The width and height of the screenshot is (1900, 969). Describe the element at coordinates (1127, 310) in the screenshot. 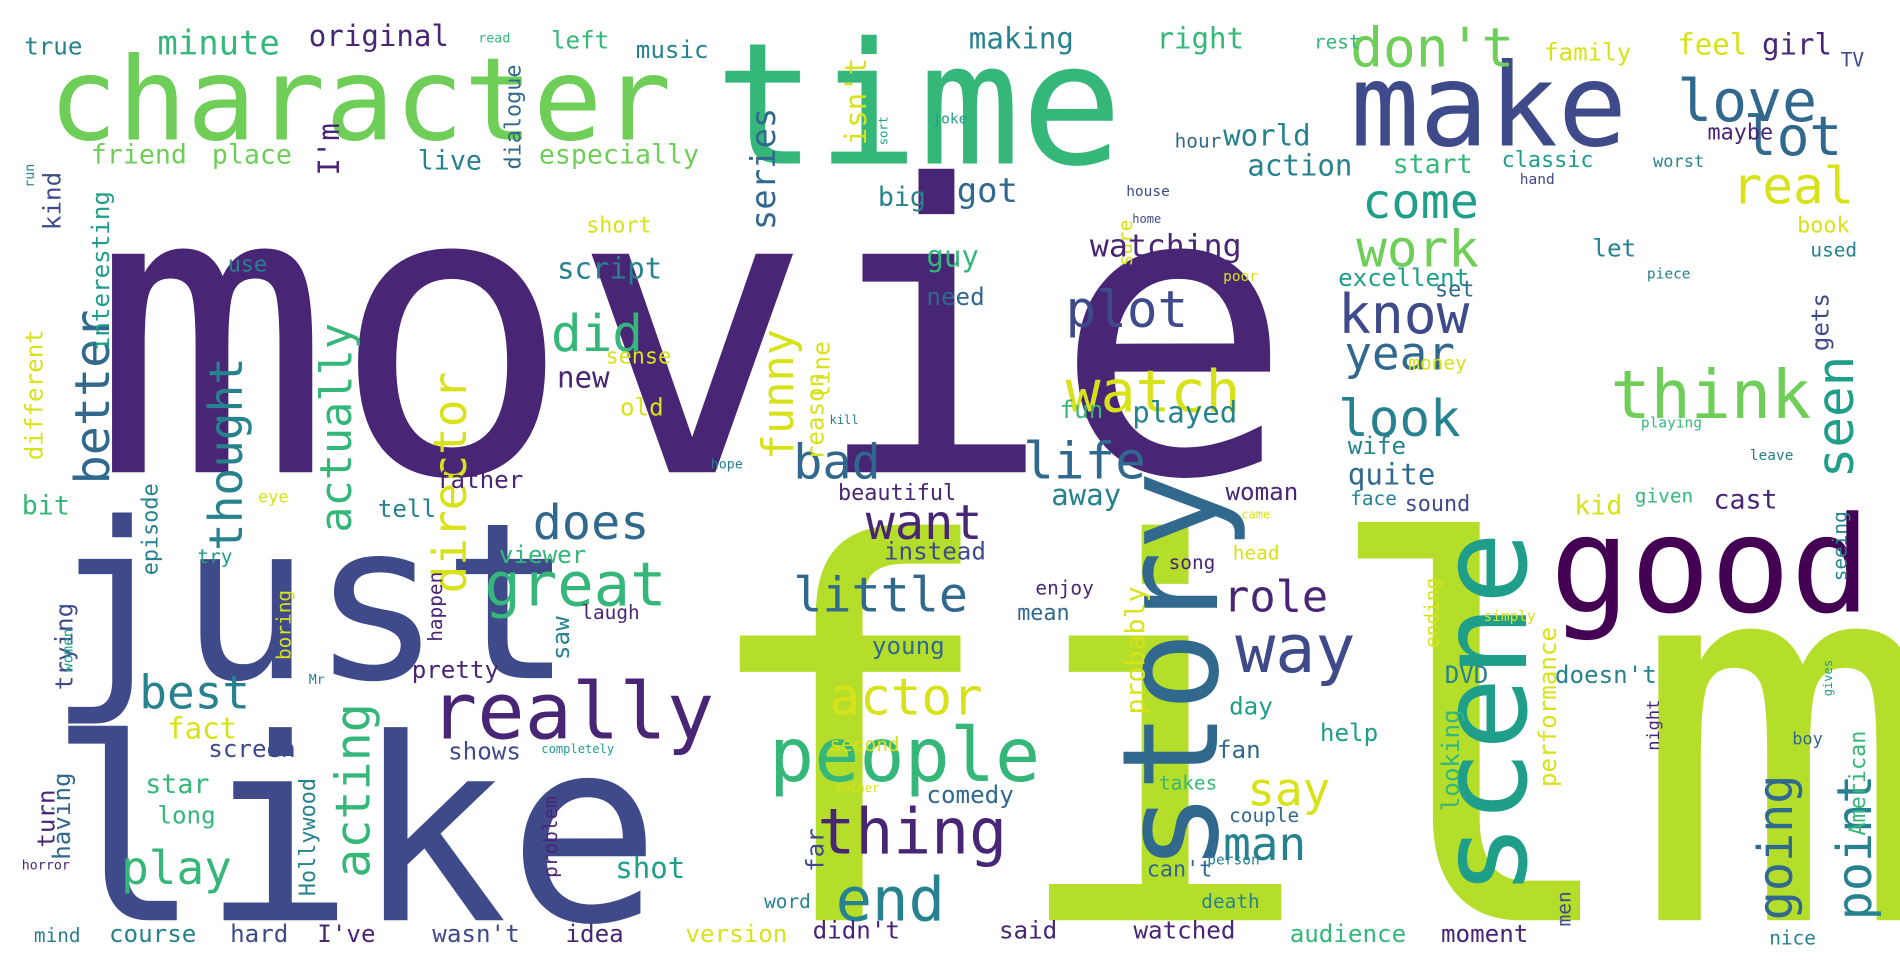

I see `word-plot: plot` at that location.